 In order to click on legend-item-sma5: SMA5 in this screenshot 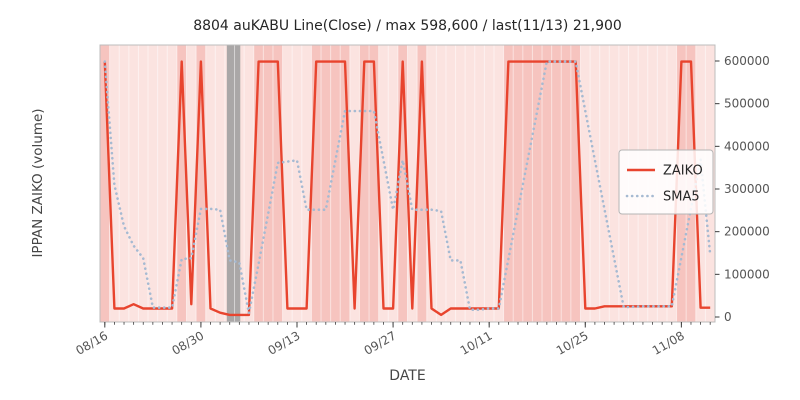, I will do `click(662, 197)`.